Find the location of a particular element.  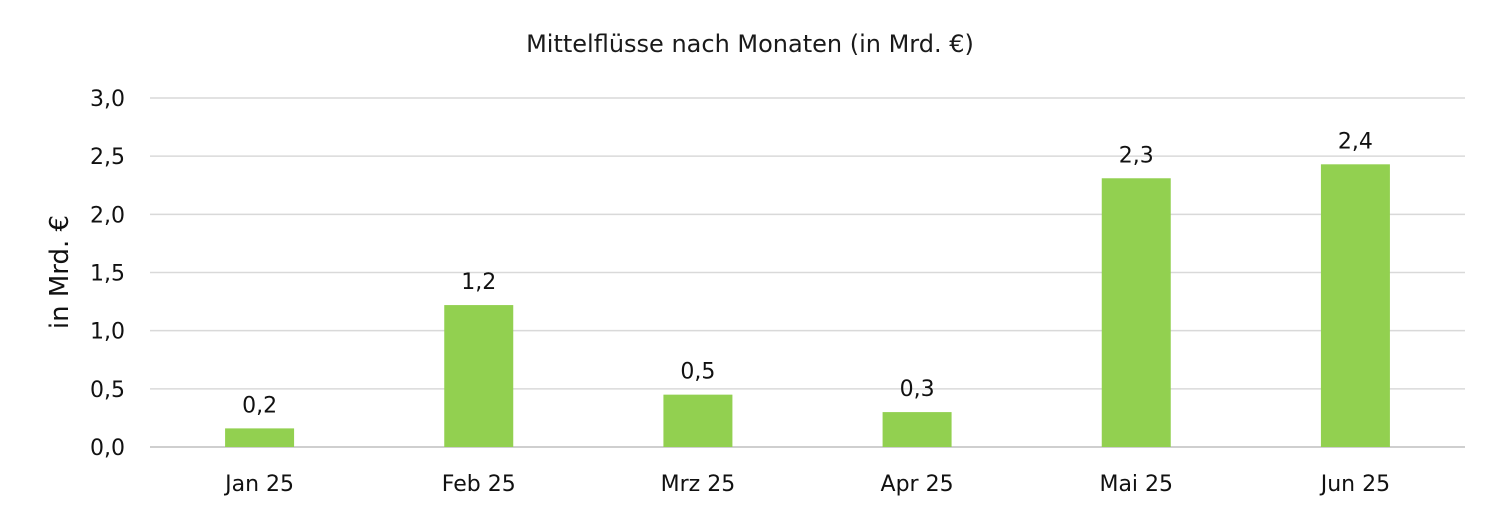

chart-title: Mittelflüsse nach Monaten (in Mrd. €) is located at coordinates (750, 44).